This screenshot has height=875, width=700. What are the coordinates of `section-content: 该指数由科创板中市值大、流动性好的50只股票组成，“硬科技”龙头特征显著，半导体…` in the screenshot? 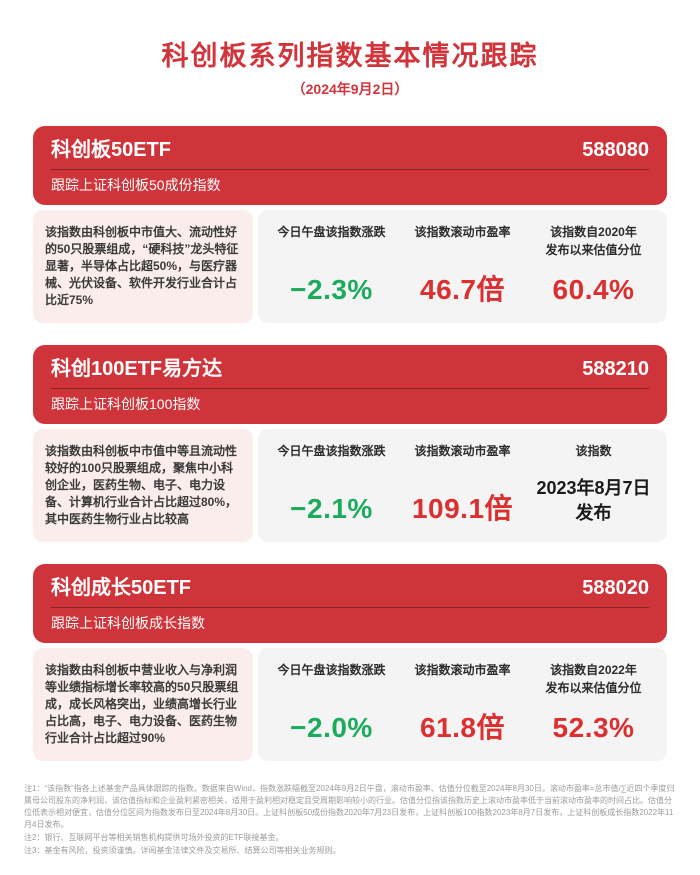 It's located at (350, 266).